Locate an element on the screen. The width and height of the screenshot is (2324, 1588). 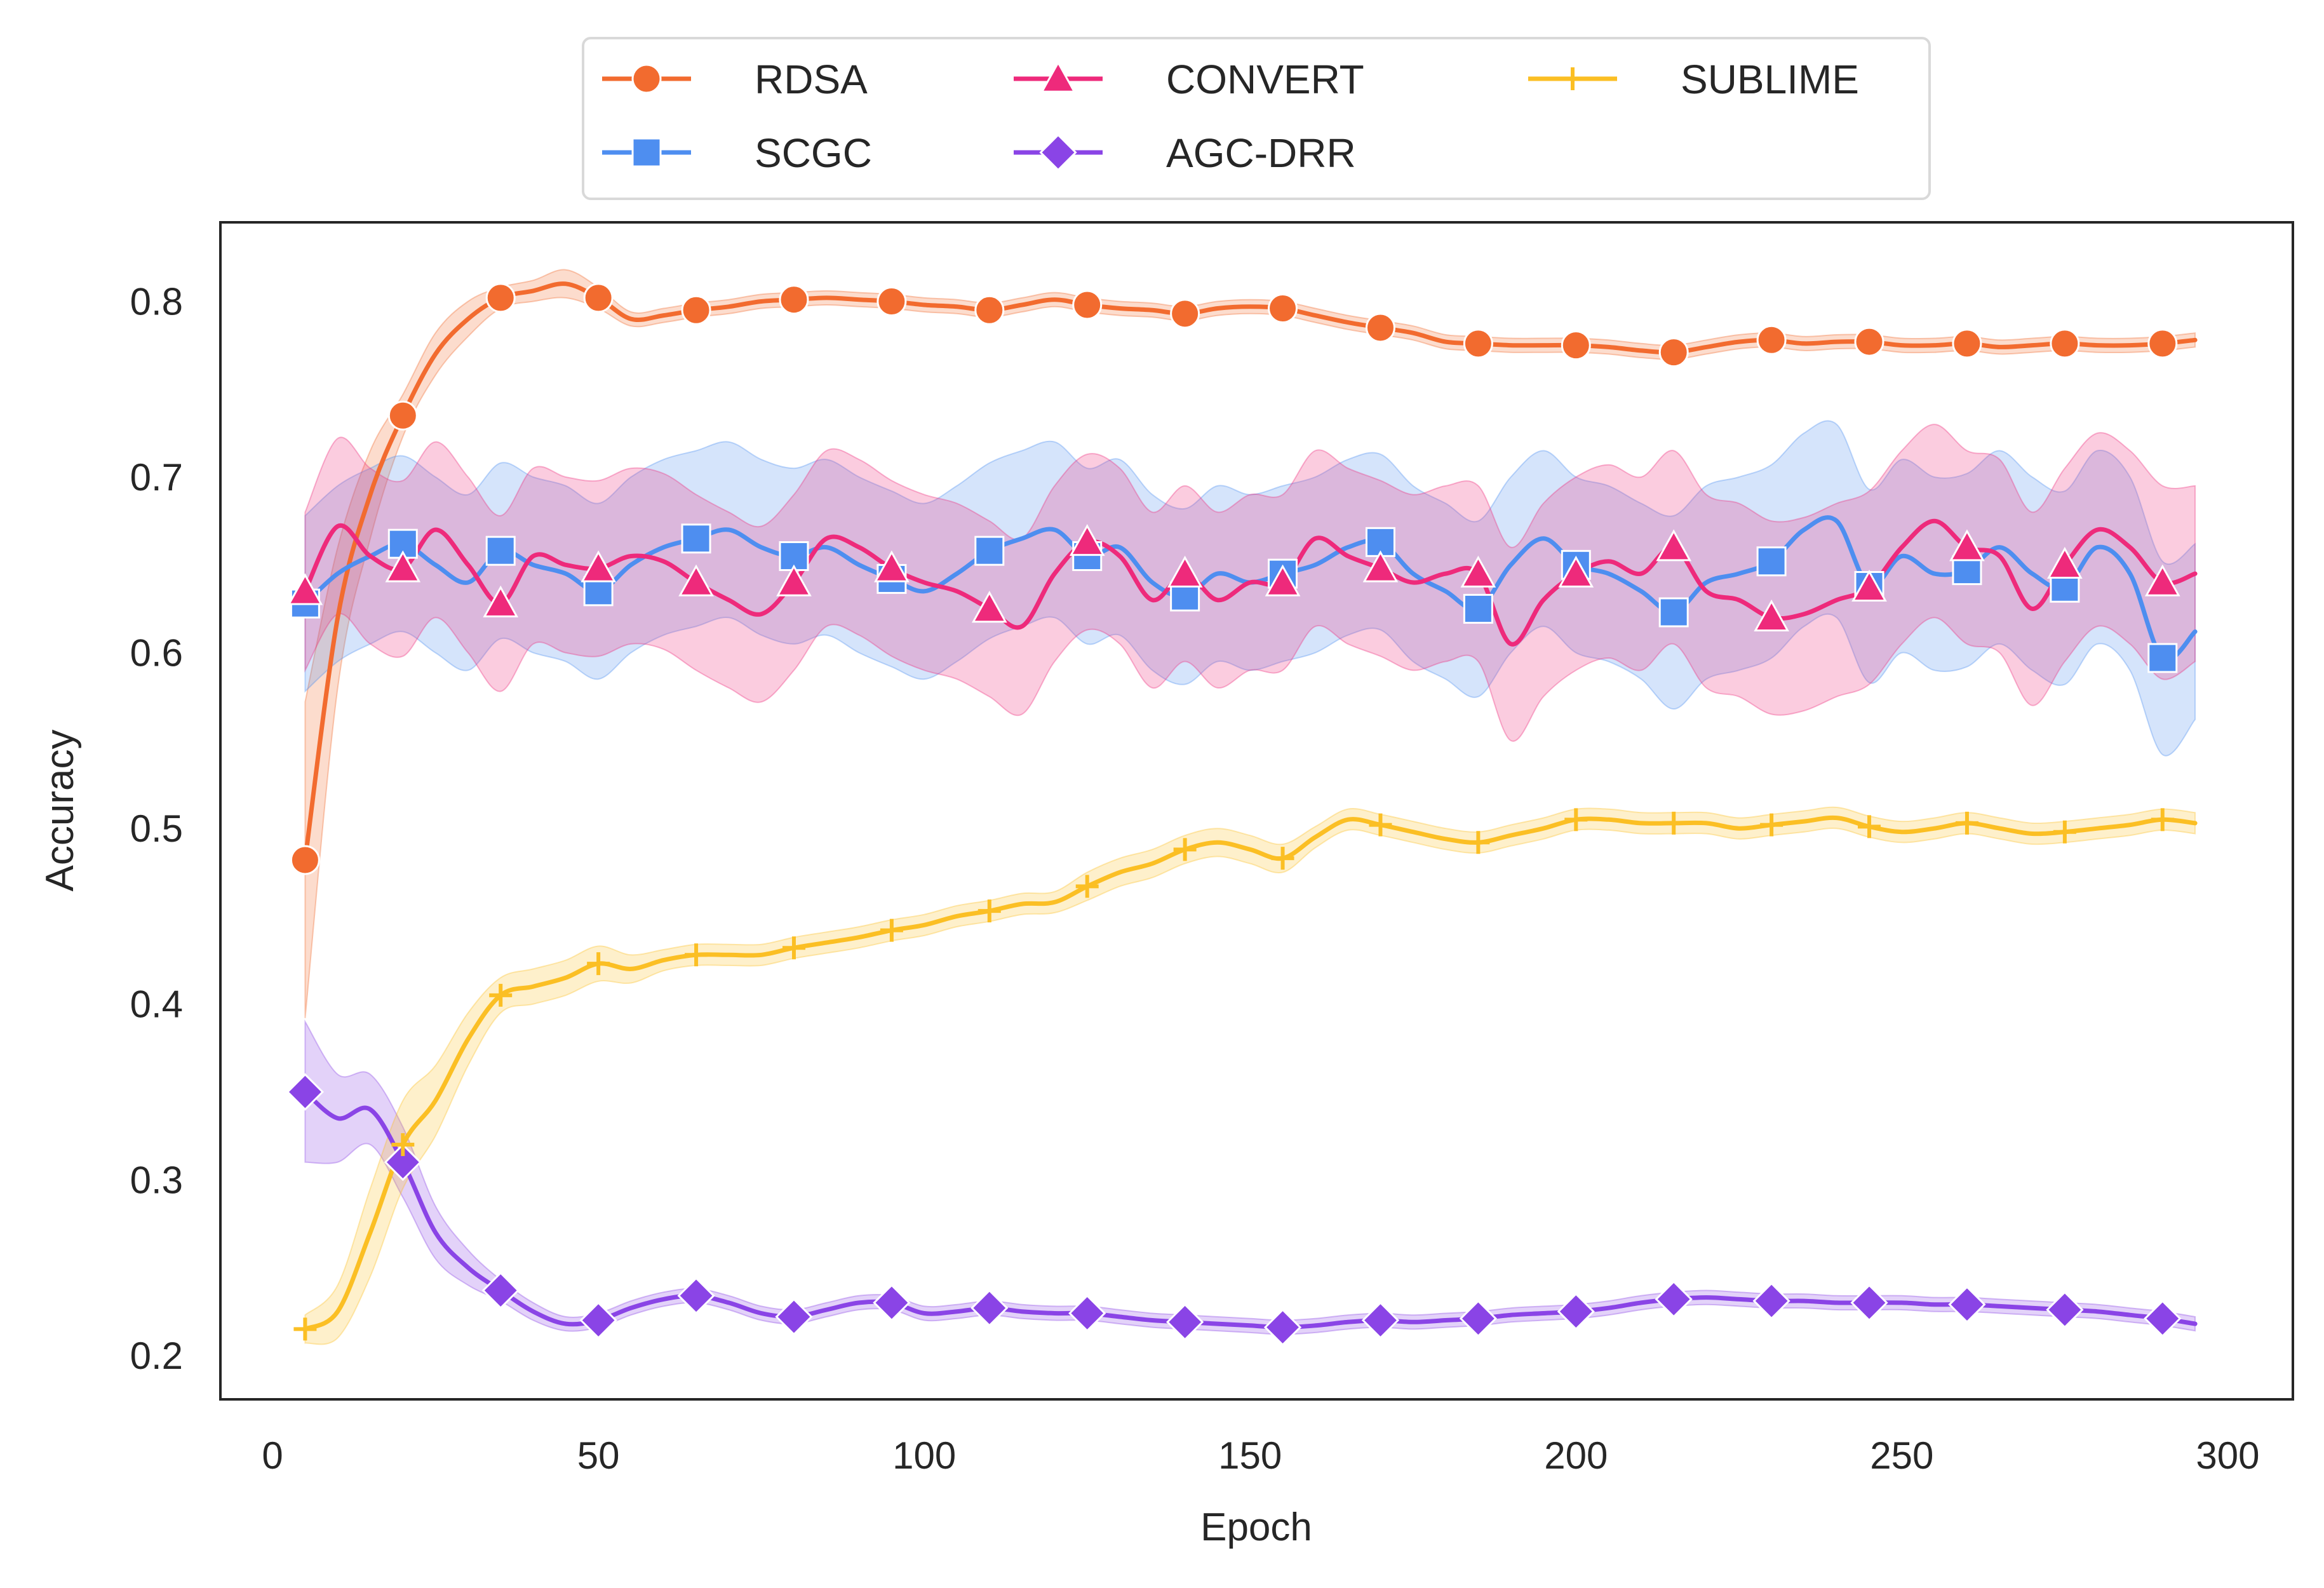
x-axis-label: Epoch is located at coordinates (1256, 1527).